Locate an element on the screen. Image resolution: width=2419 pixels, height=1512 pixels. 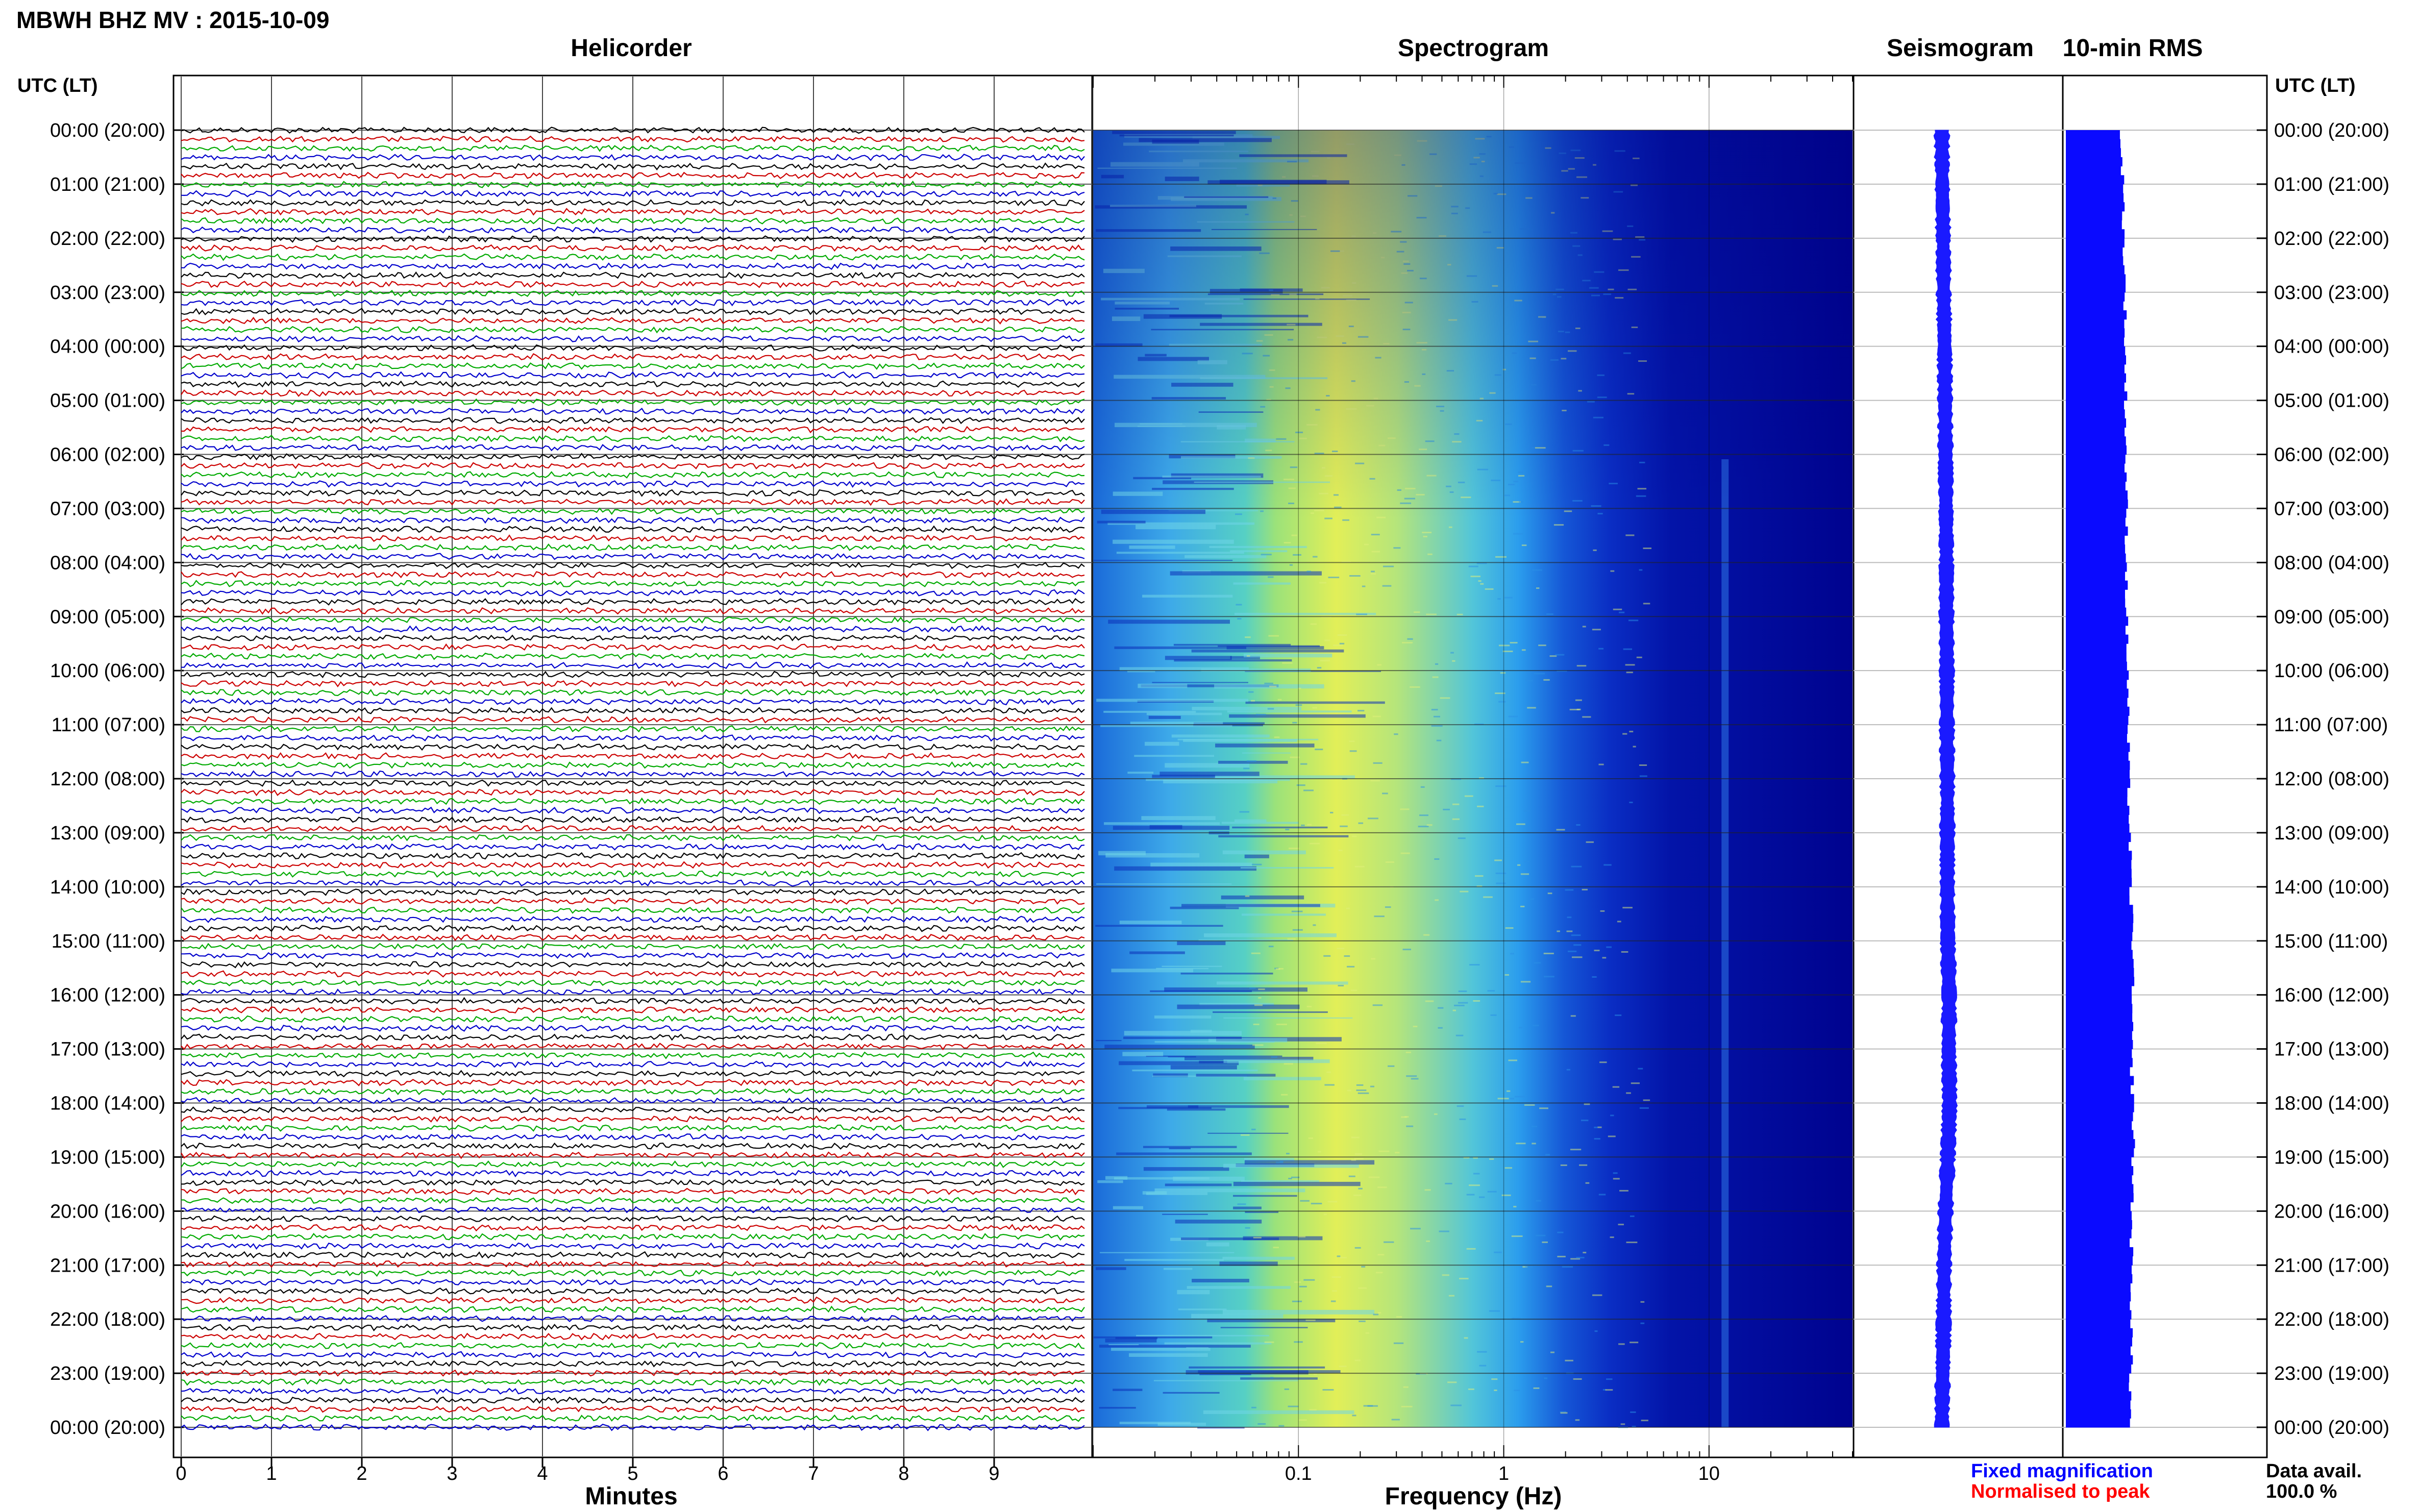
spectrogram-tick-label: 0.1 is located at coordinates (1298, 1473).